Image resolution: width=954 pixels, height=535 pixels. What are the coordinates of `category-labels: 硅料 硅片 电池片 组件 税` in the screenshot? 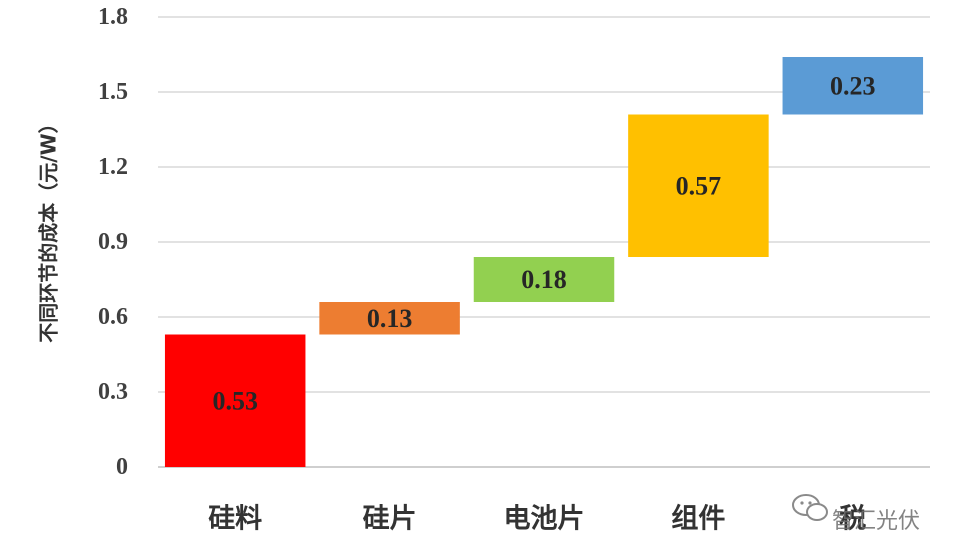 It's located at (537, 519).